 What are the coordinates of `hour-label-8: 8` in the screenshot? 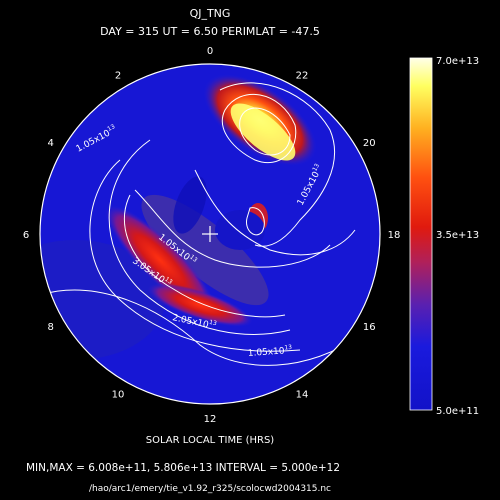 It's located at (51, 327).